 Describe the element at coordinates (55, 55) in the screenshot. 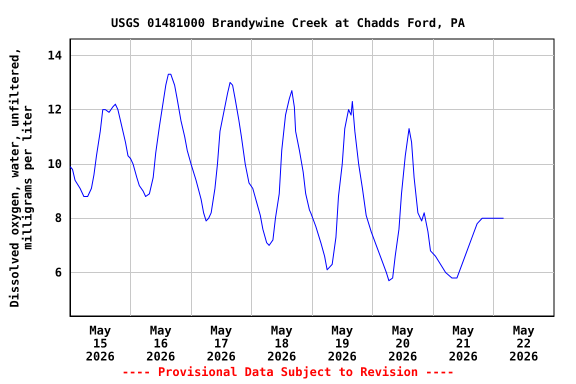

I see `y-tick-label: 14` at that location.